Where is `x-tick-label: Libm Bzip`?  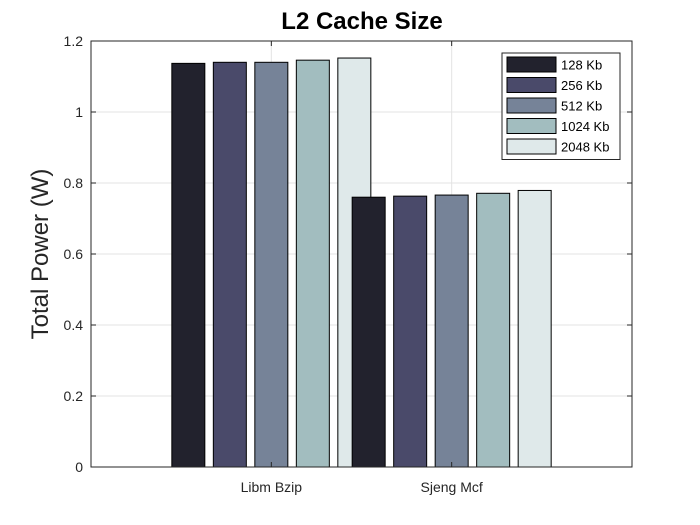 x-tick-label: Libm Bzip is located at coordinates (272, 487).